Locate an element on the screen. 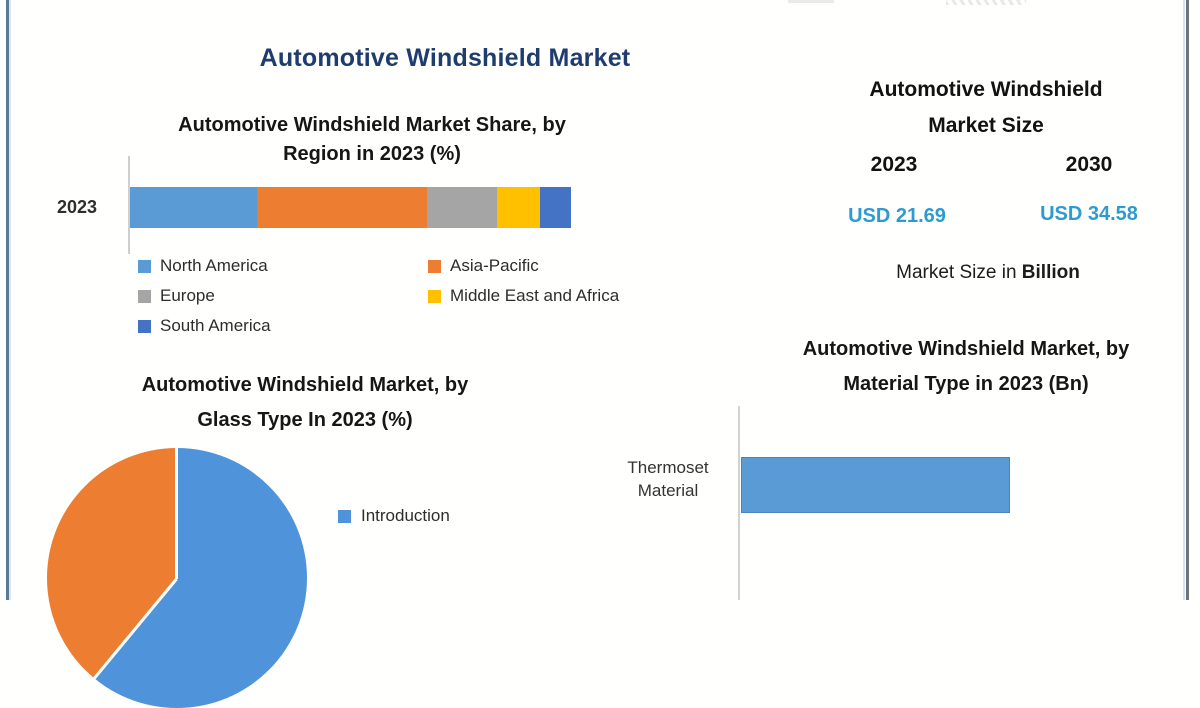 This screenshot has height=708, width=1200. right-frame-border-highlight is located at coordinates (1184, 300).